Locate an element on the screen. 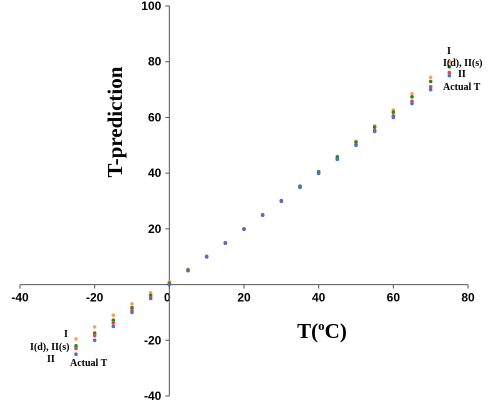 This screenshot has width=504, height=404. x-axis-title-main: T( is located at coordinates (307, 331).